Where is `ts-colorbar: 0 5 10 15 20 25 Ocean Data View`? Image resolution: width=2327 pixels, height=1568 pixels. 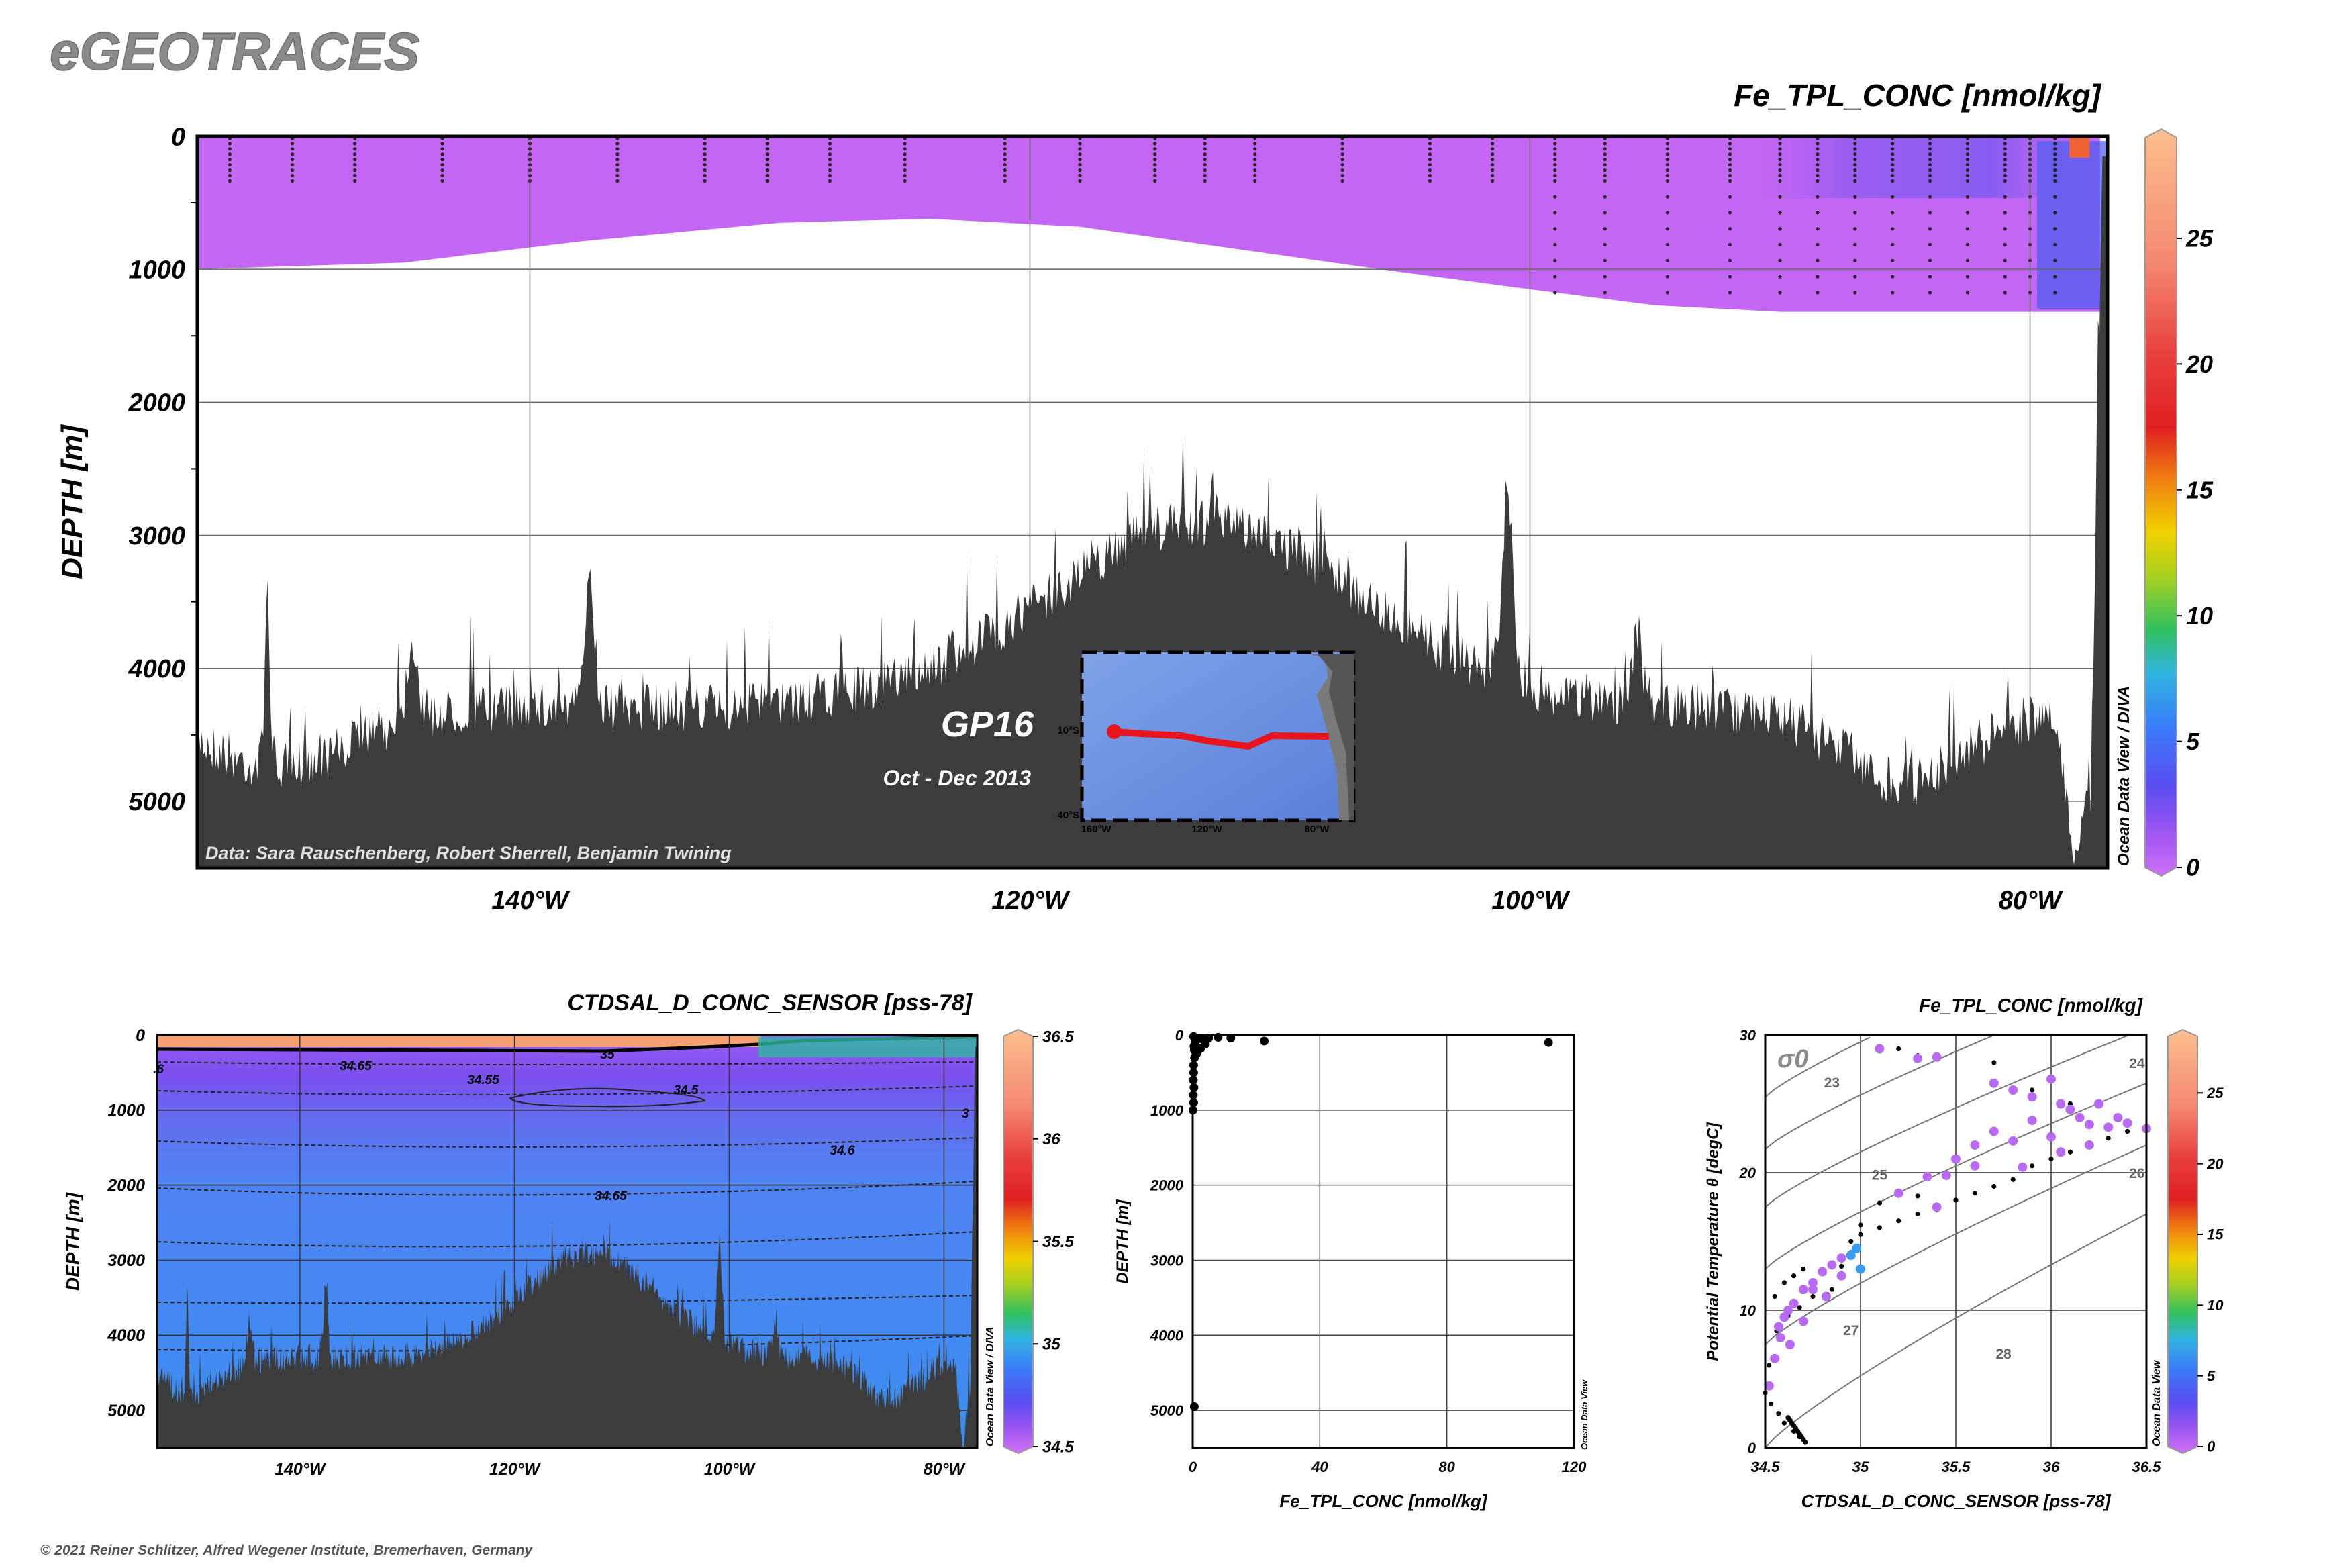
ts-colorbar: 0 5 10 15 20 25 Ocean Data View is located at coordinates (2187, 1242).